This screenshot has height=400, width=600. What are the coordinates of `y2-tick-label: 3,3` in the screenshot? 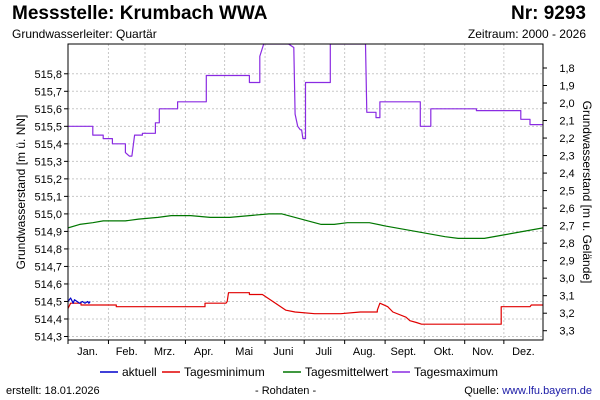 It's located at (566, 332).